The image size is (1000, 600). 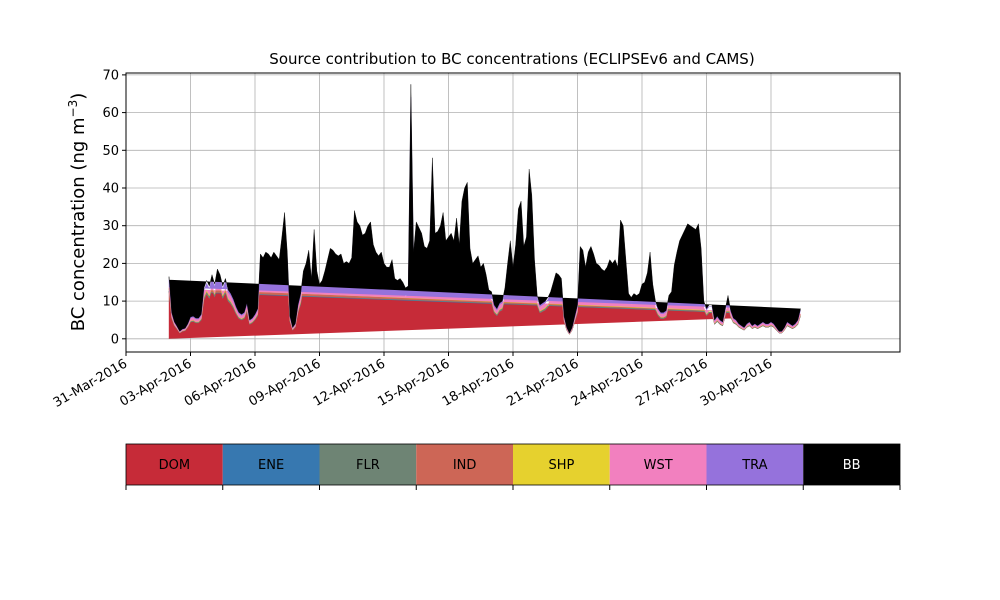 I want to click on legend-label-dom: DOM, so click(x=174, y=465).